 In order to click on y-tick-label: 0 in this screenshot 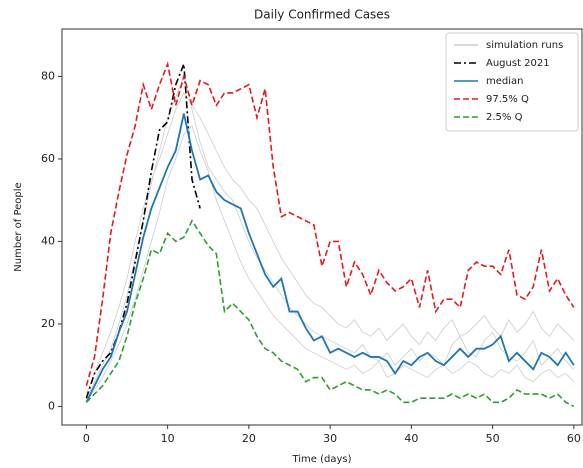, I will do `click(51, 405)`.